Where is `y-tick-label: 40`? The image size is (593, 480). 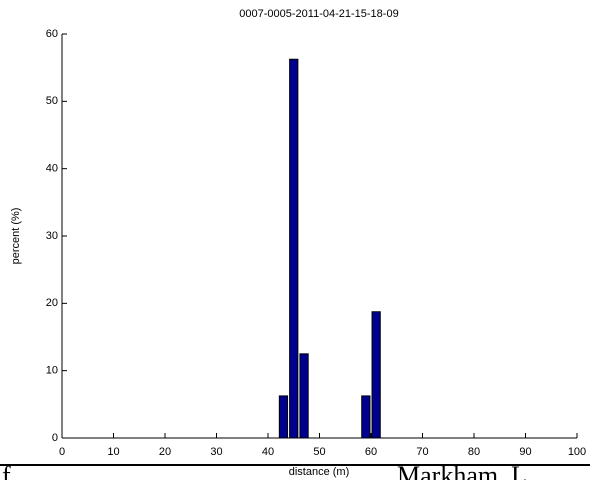 y-tick-label: 40 is located at coordinates (52, 169).